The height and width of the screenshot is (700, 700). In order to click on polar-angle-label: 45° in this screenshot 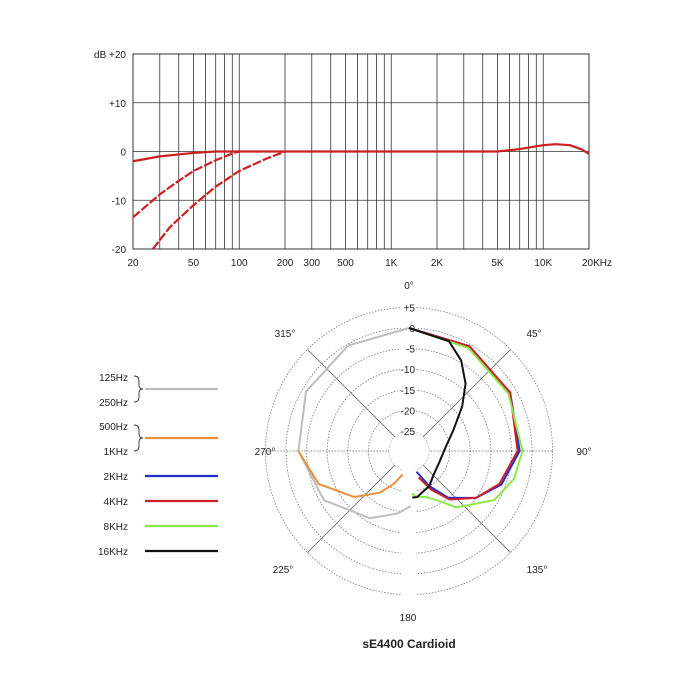, I will do `click(533, 334)`.